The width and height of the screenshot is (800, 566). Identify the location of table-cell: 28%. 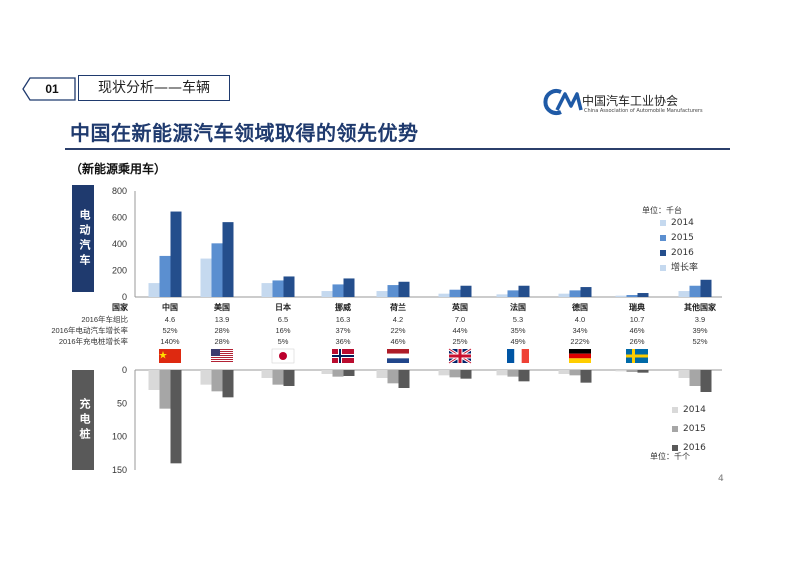
(221, 330).